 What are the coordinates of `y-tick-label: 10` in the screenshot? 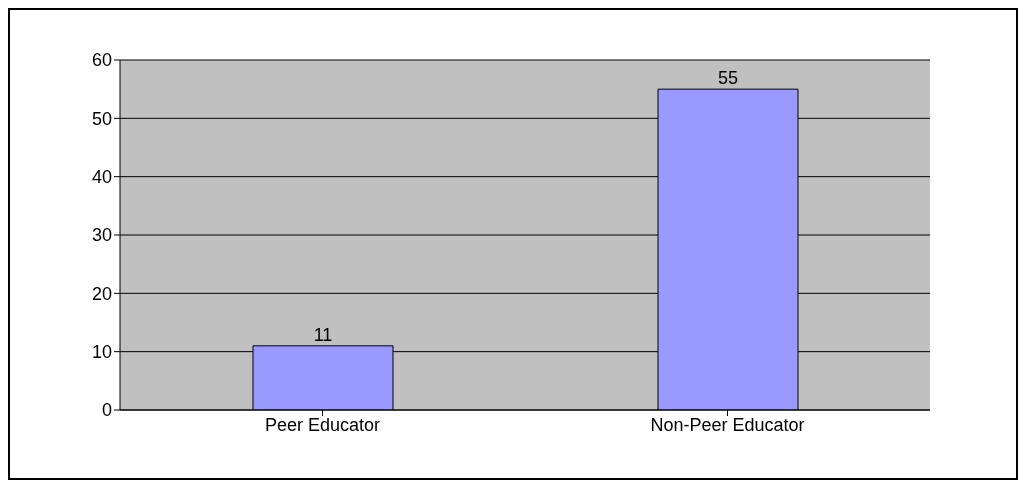 It's located at (101, 352).